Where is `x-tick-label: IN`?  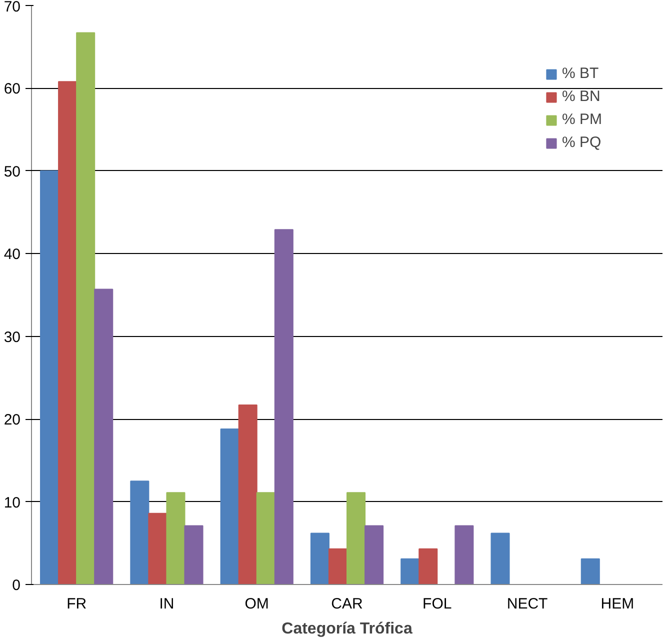 x-tick-label: IN is located at coordinates (166, 604).